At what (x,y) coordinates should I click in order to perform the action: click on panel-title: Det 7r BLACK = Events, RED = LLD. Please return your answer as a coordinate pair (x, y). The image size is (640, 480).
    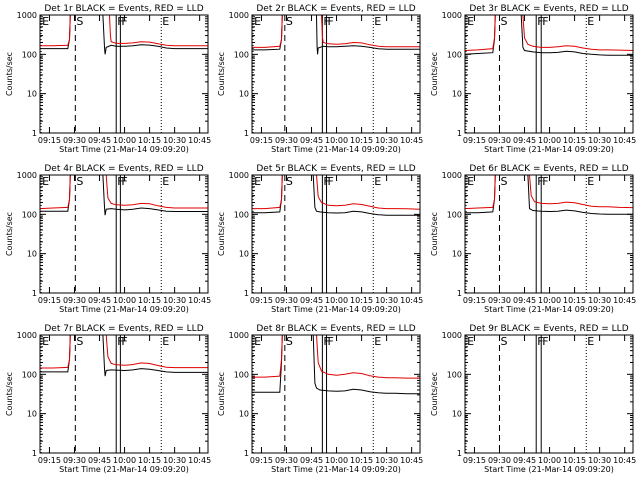
    Looking at the image, I should click on (123, 329).